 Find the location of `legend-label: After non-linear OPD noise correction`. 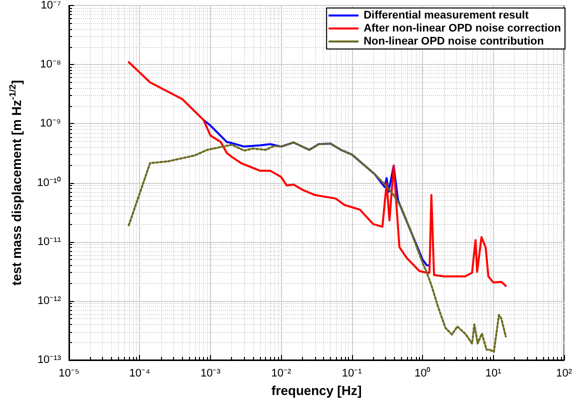

legend-label: After non-linear OPD noise correction is located at coordinates (463, 28).